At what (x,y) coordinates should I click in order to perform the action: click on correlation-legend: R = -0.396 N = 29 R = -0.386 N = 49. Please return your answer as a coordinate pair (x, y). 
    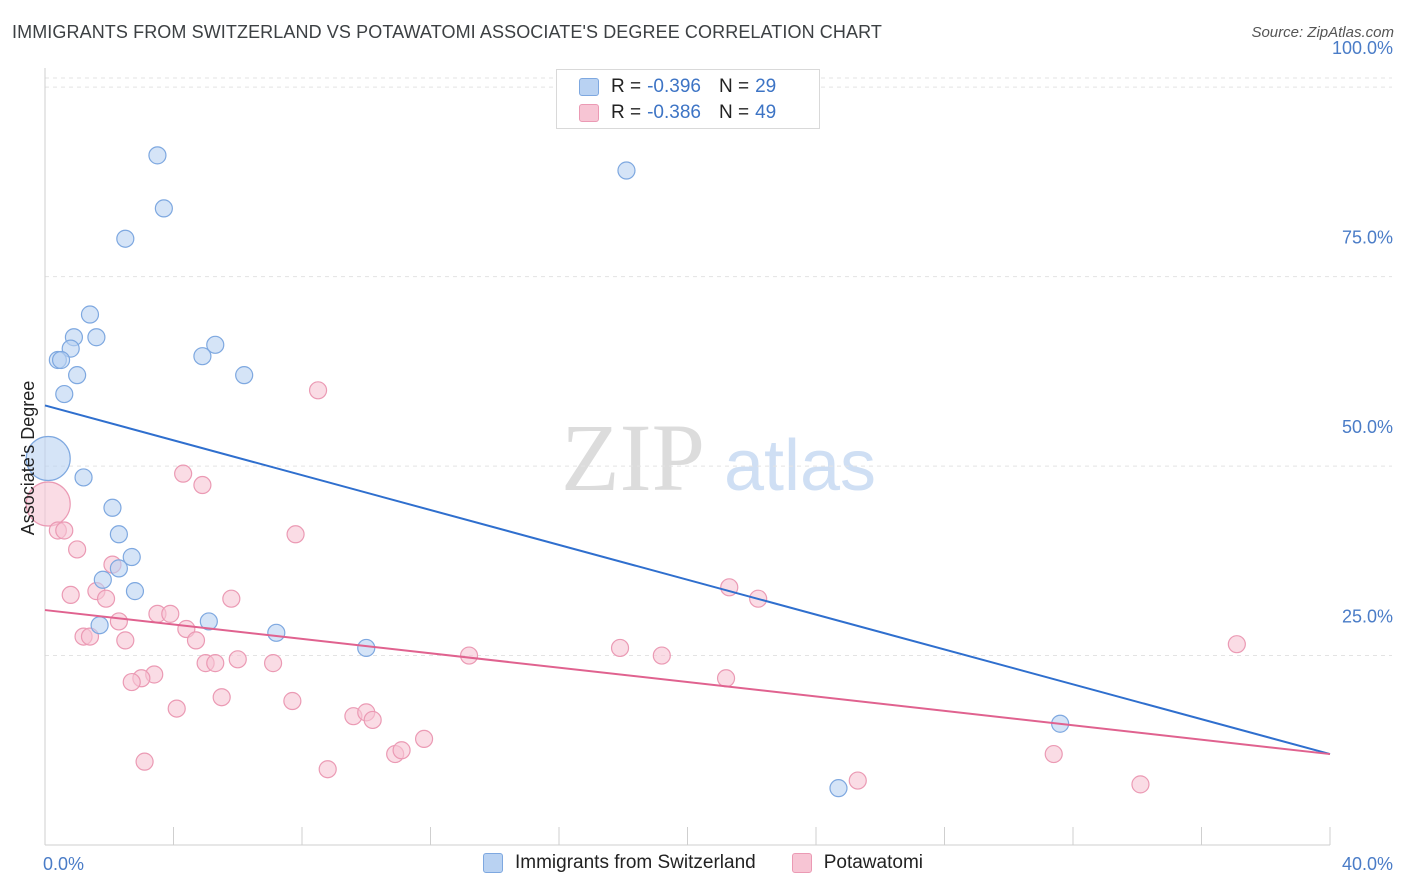
    Looking at the image, I should click on (688, 99).